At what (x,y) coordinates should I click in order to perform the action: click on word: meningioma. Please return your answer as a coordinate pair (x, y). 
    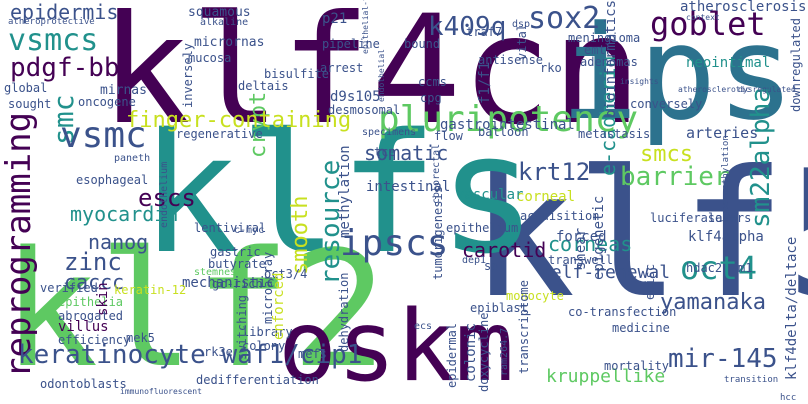
    Looking at the image, I should click on (604, 38).